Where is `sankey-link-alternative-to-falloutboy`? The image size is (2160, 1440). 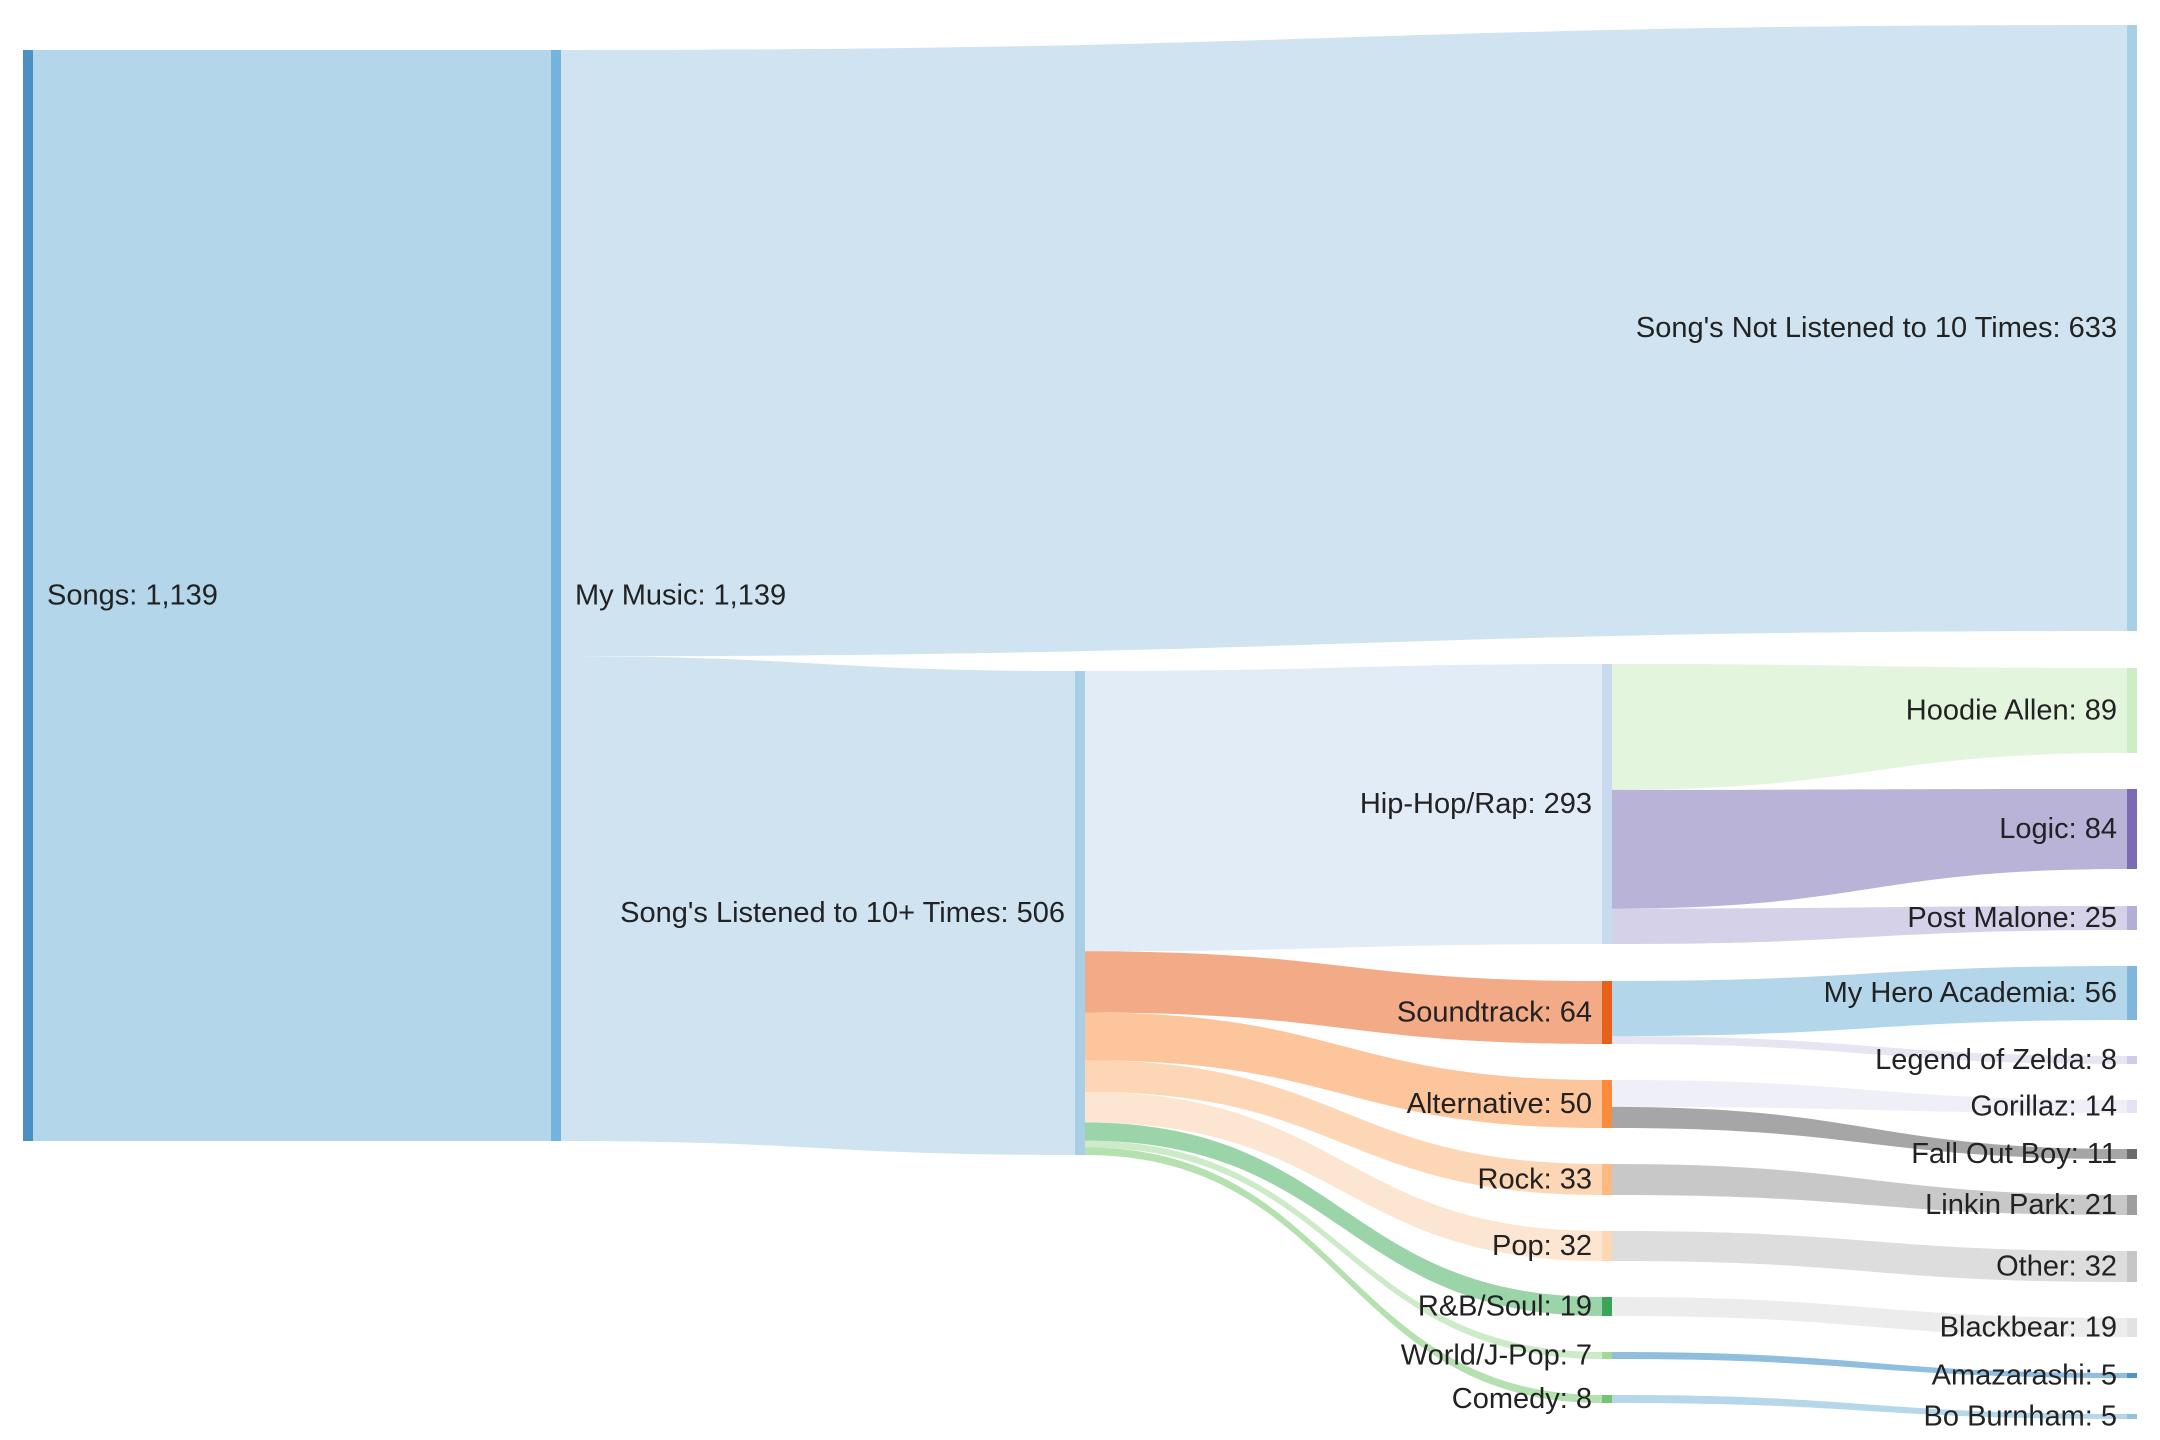
sankey-link-alternative-to-falloutboy is located at coordinates (1869, 1132).